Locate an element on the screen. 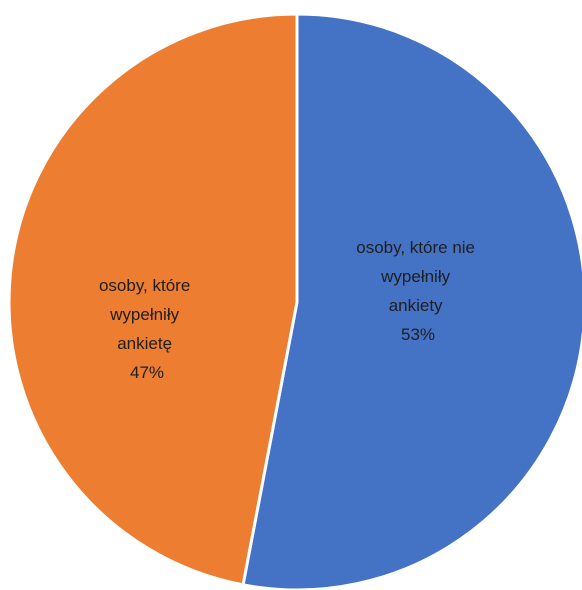  slice-label-filled-line-2: wypełniły is located at coordinates (144, 314).